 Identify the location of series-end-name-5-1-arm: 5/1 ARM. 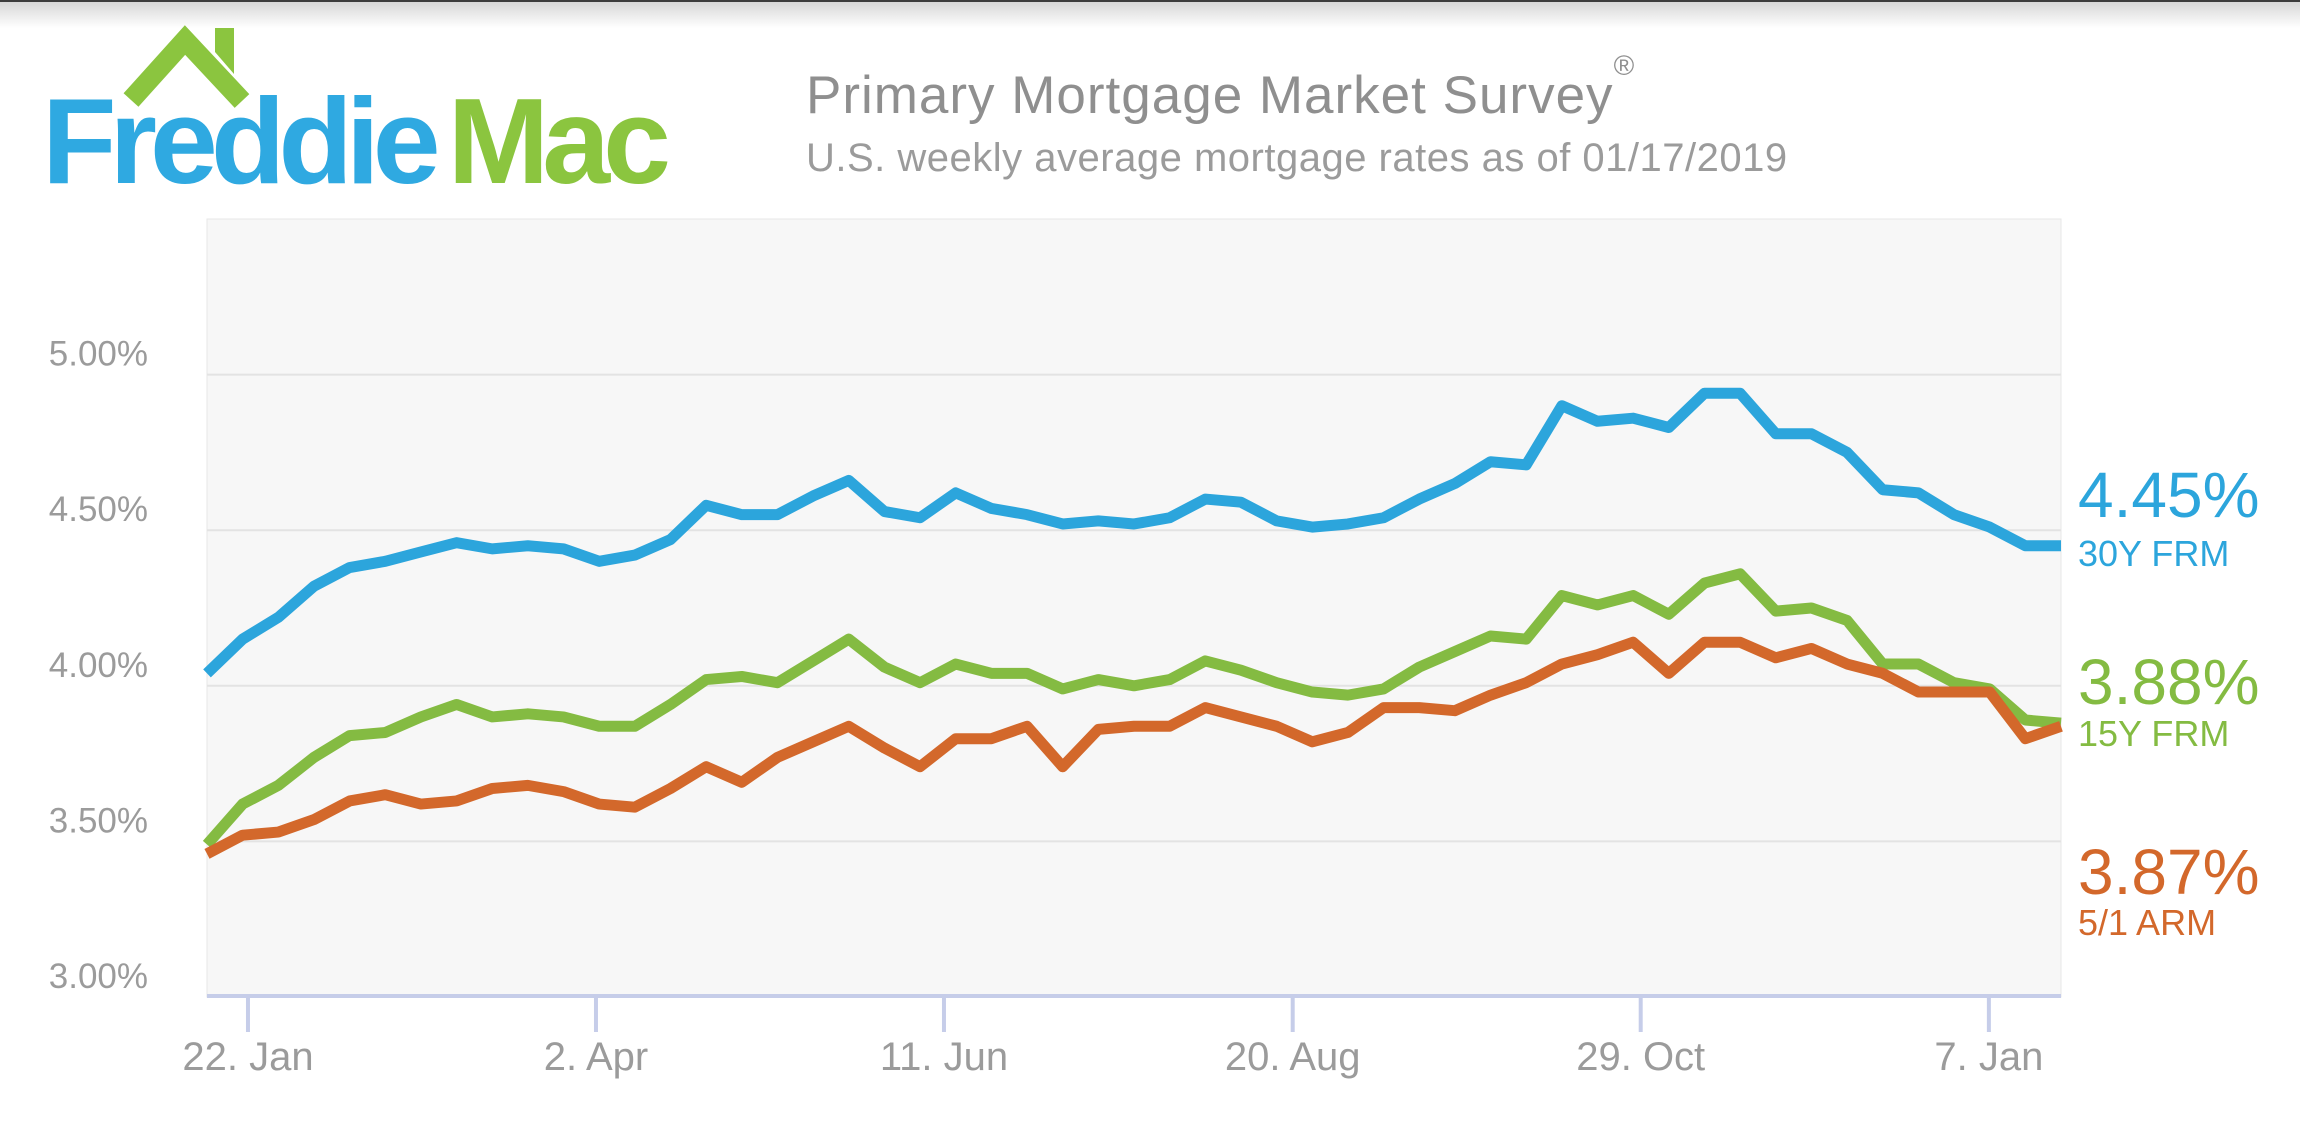
(2147, 922).